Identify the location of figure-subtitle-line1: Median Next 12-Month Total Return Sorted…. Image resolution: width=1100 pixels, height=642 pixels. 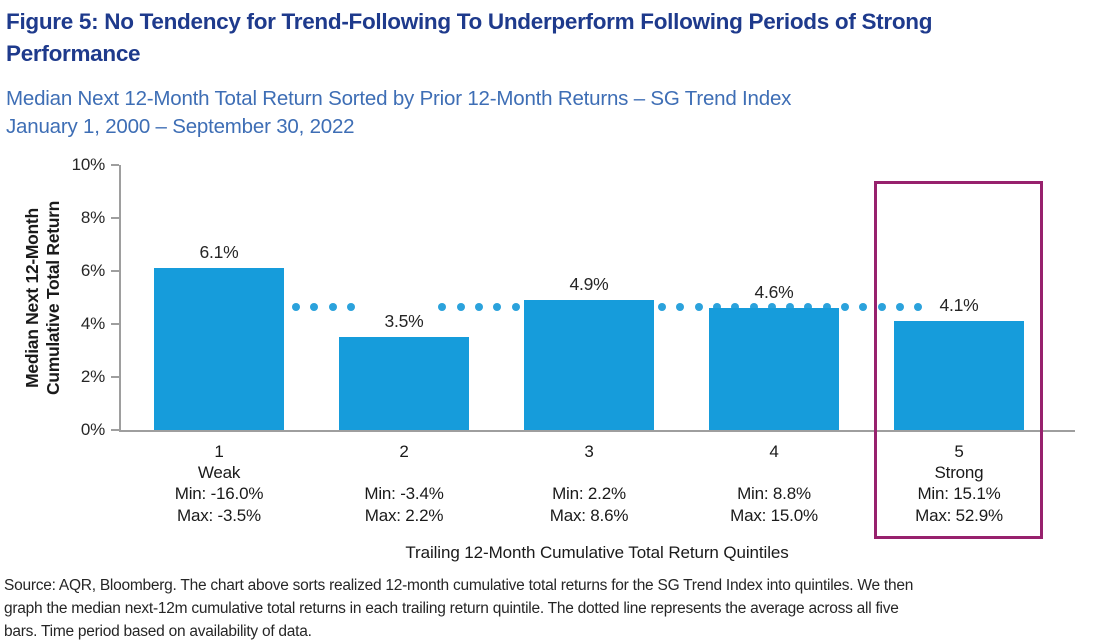
(399, 98).